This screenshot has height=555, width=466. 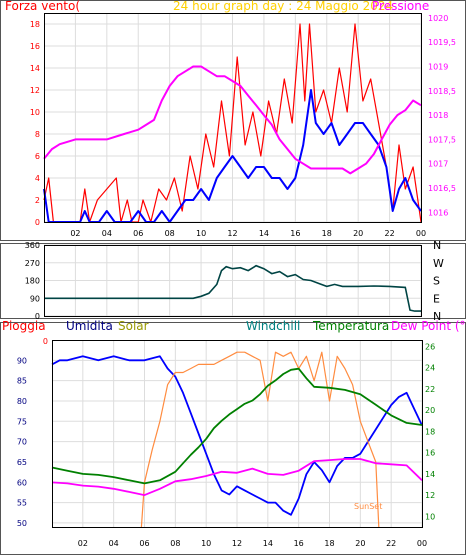 I want to click on wind-direction-line, so click(x=232, y=288).